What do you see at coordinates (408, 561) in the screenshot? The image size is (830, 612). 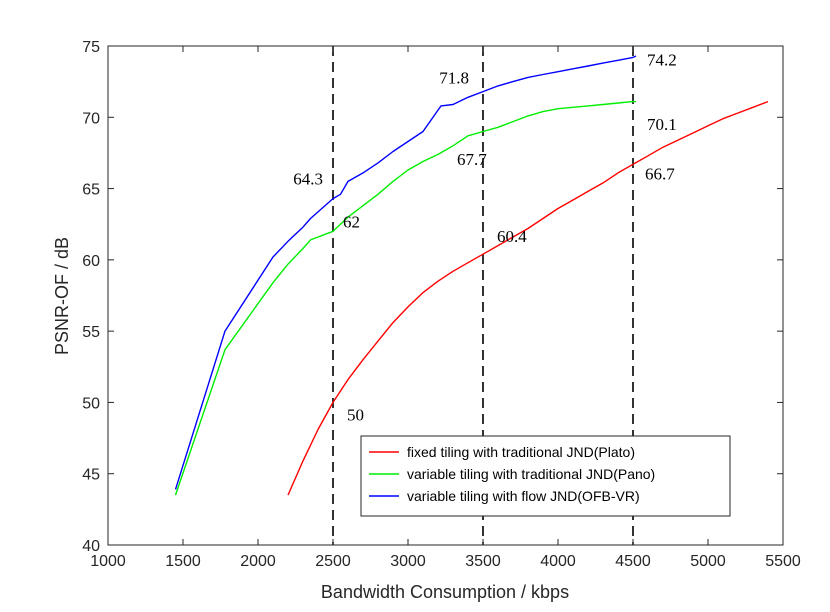 I see `x-tick-label: 3000` at bounding box center [408, 561].